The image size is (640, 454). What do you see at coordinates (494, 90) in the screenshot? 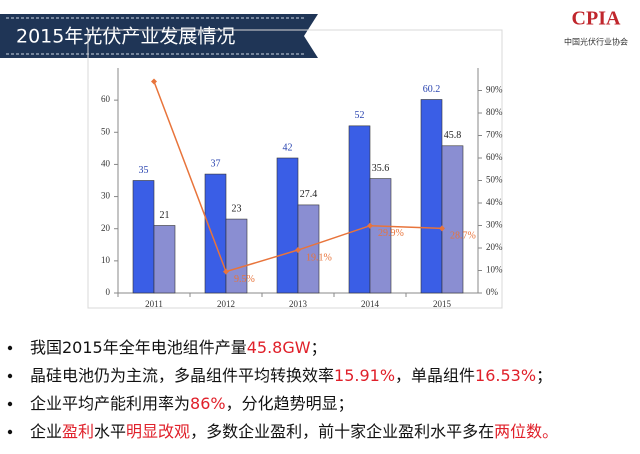
I see `y2-tick-label: 90%` at bounding box center [494, 90].